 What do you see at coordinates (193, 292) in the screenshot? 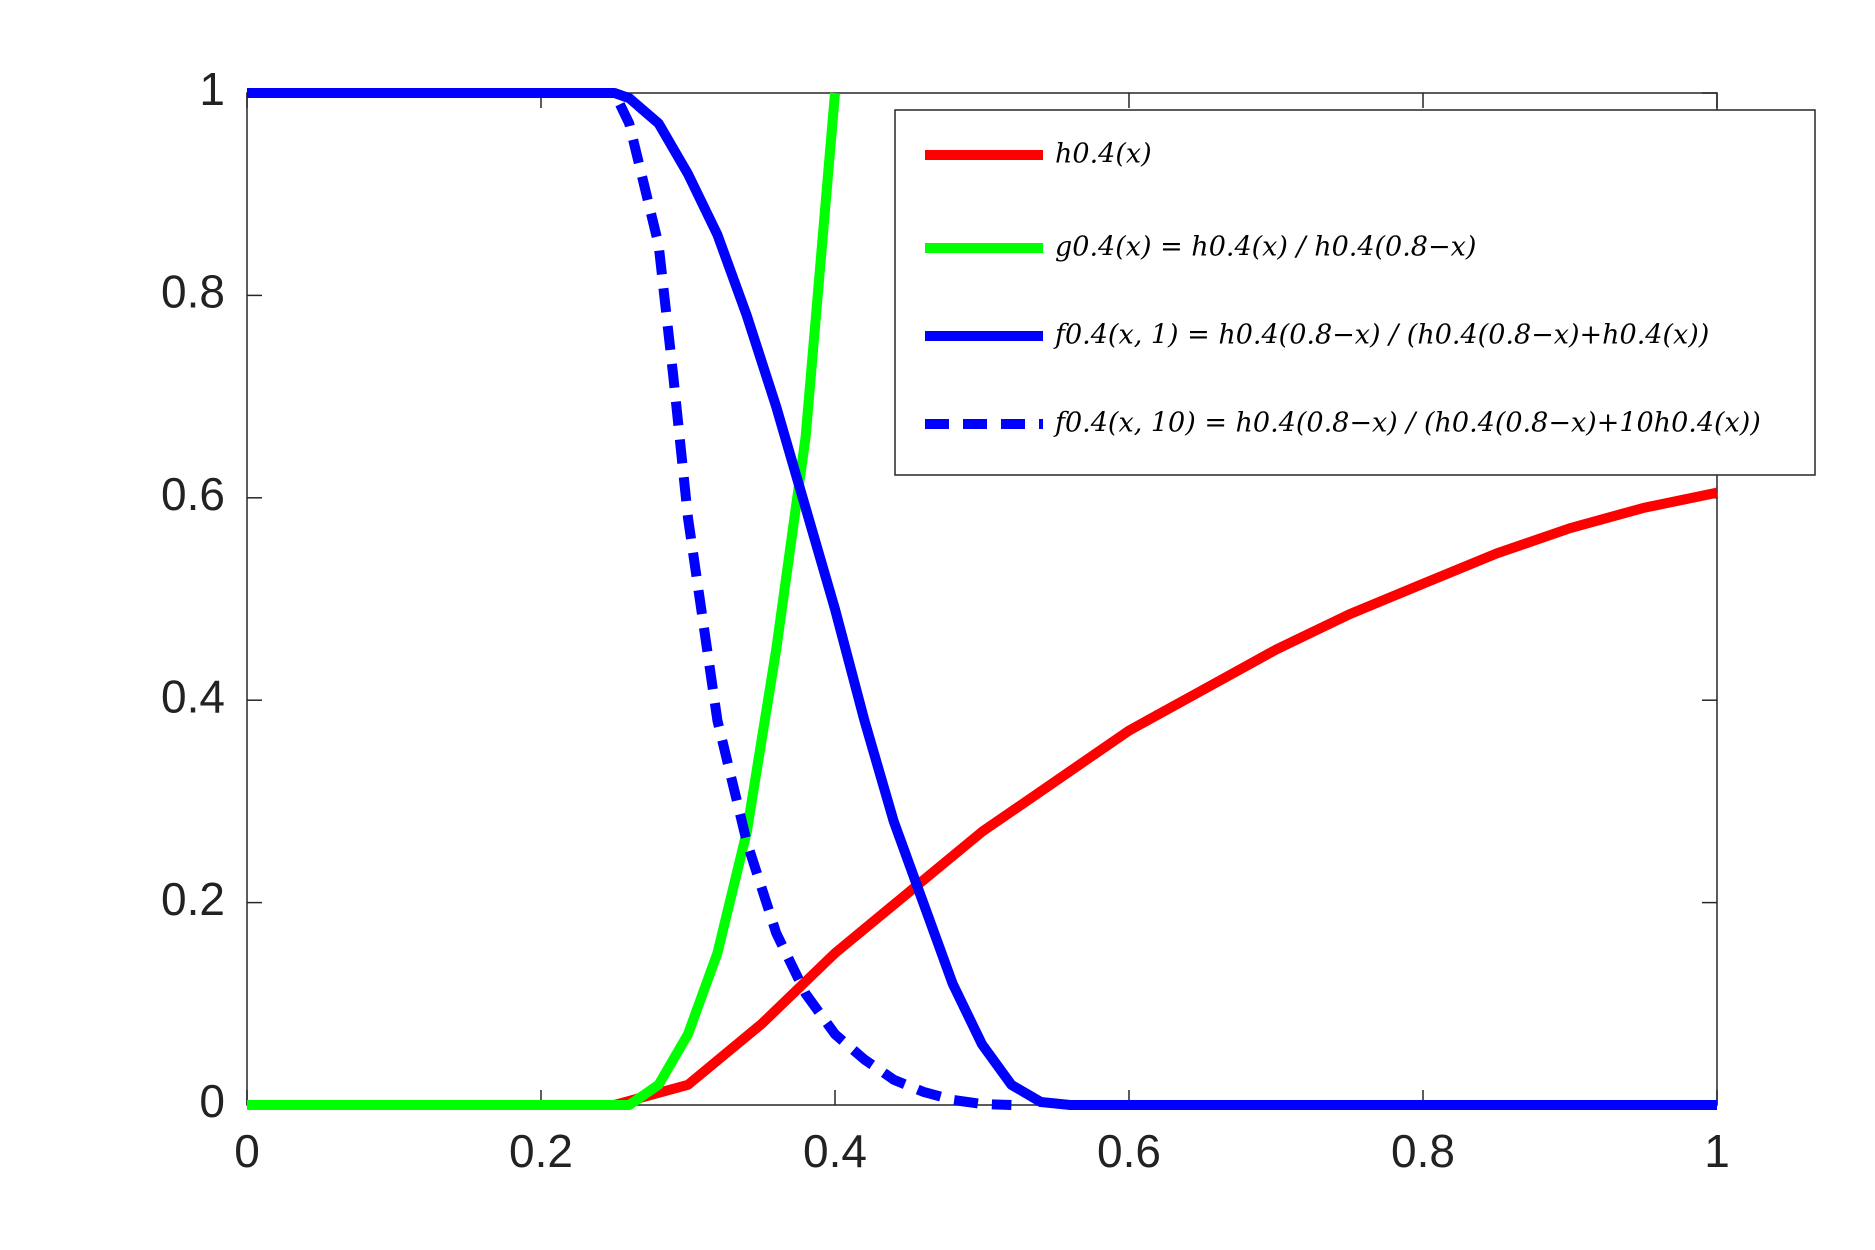
I see `y-tick-label: 0.8` at bounding box center [193, 292].